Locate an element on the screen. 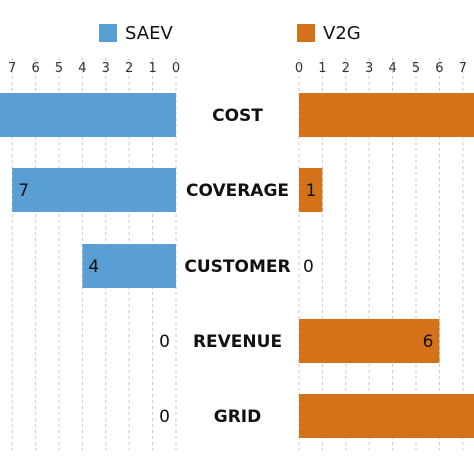  data-label-v2g-customer: 0 is located at coordinates (308, 267).